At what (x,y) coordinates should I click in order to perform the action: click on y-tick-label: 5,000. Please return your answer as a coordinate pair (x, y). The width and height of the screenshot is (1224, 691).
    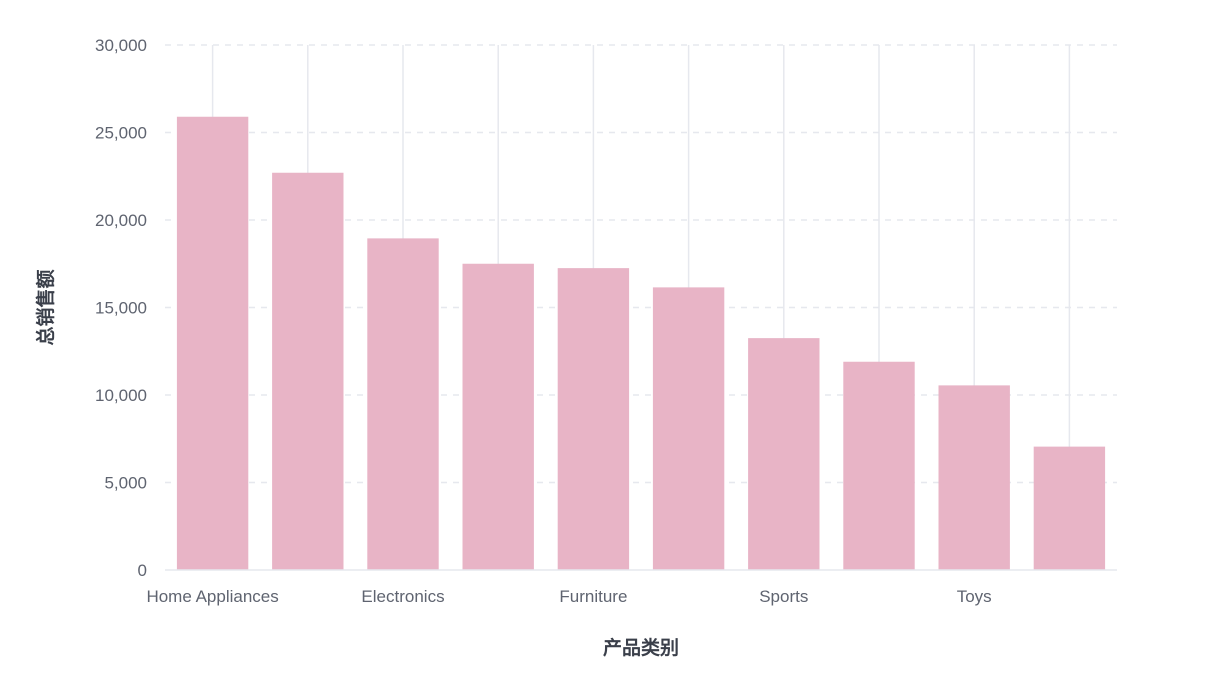
    Looking at the image, I should click on (125, 483).